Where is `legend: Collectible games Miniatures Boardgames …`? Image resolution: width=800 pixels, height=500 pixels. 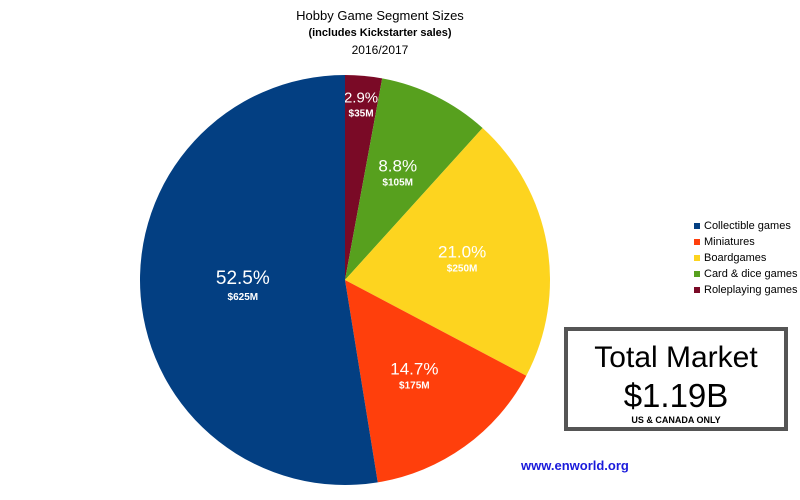
legend: Collectible games Miniatures Boardgames … is located at coordinates (746, 258).